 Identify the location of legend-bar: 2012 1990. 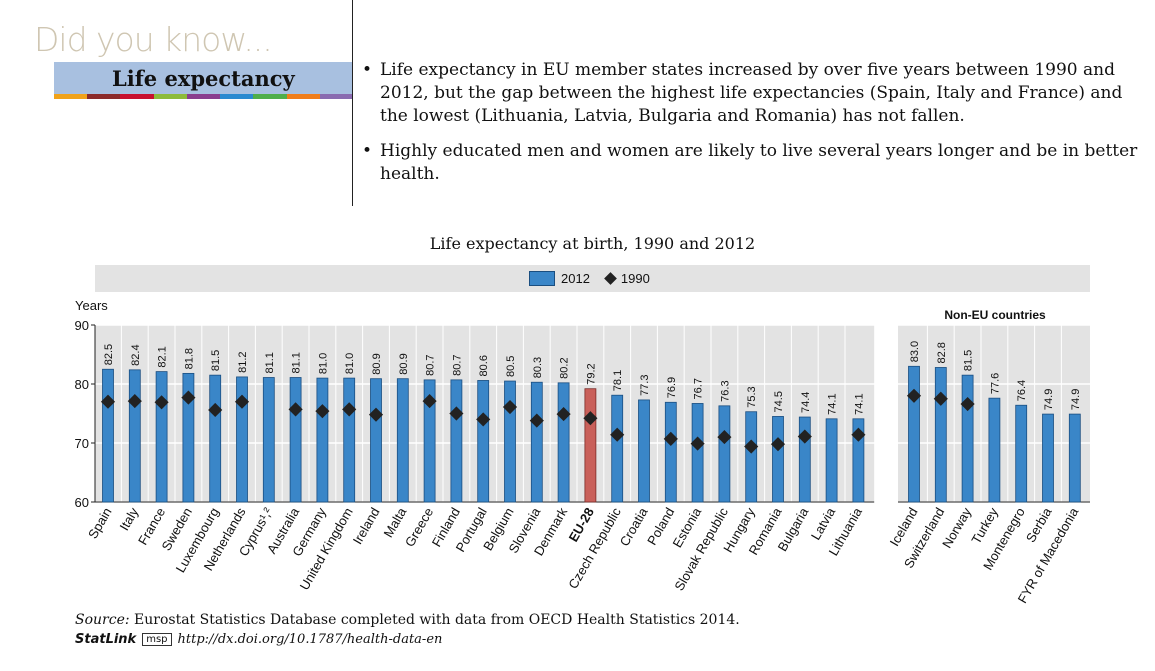
(592, 278).